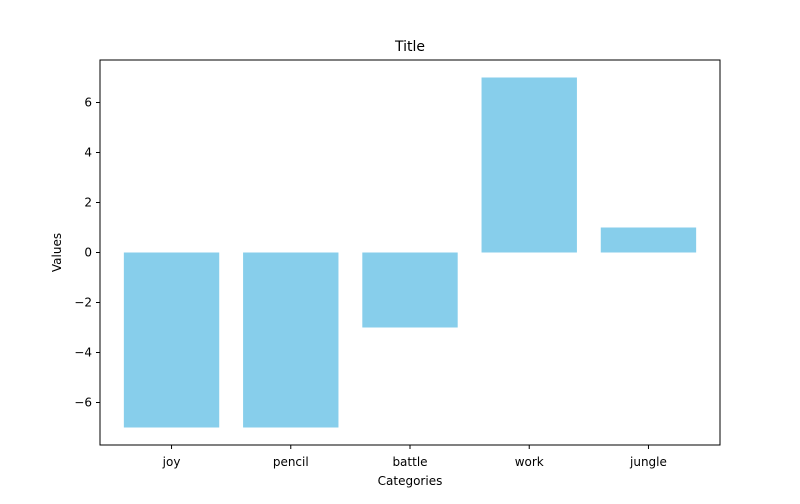 The image size is (800, 504). What do you see at coordinates (83, 353) in the screenshot?
I see `y-tick-label: −4` at bounding box center [83, 353].